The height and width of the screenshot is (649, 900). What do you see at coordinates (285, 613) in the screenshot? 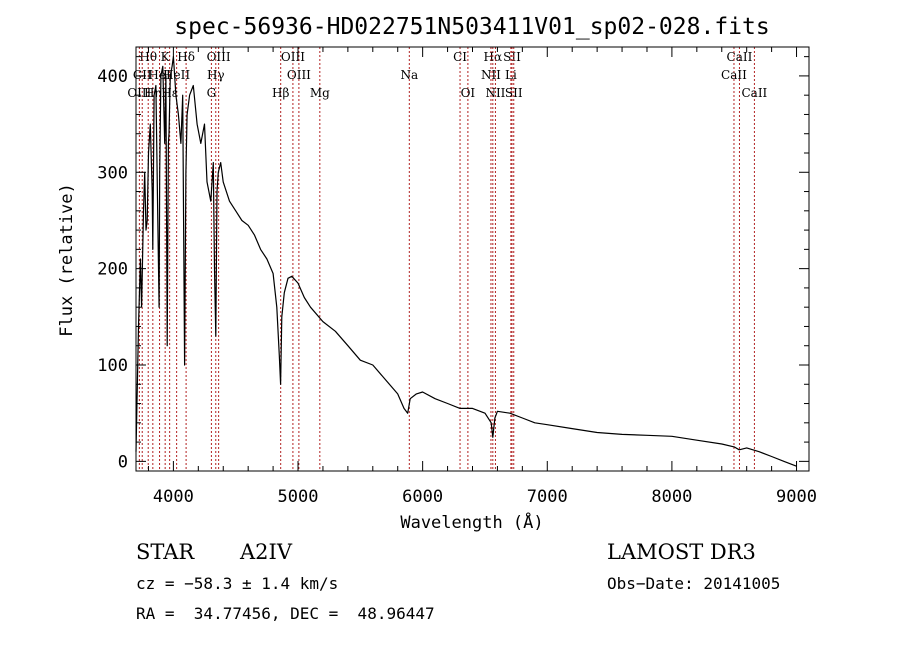
I see `coordinates: RA = 34.77456, DEC = 48.96447` at bounding box center [285, 613].